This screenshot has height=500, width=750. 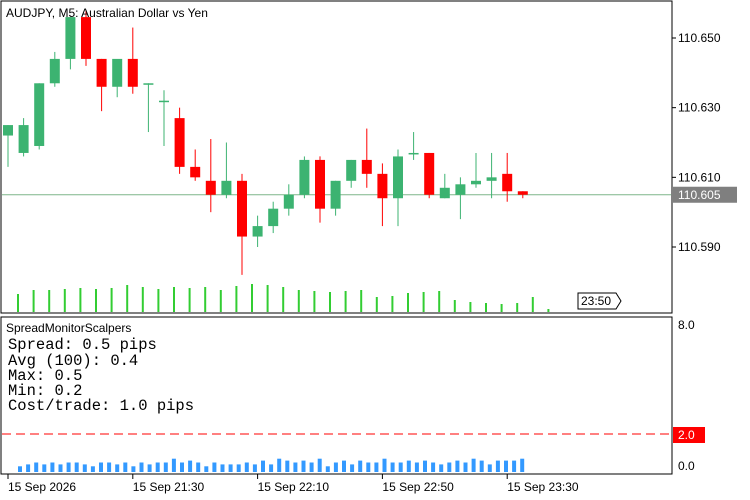 I want to click on price-tick-label: 110.630, so click(x=699, y=108).